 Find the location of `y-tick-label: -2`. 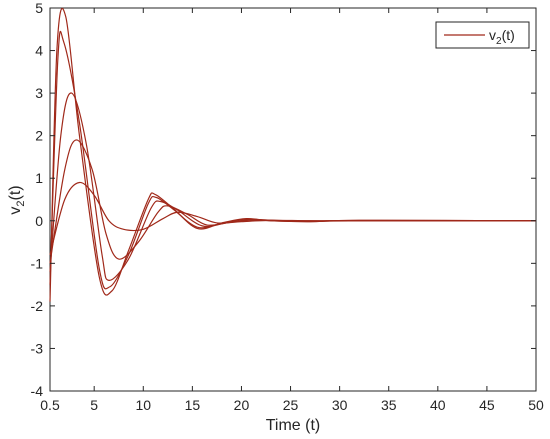

y-tick-label: -2 is located at coordinates (37, 306).